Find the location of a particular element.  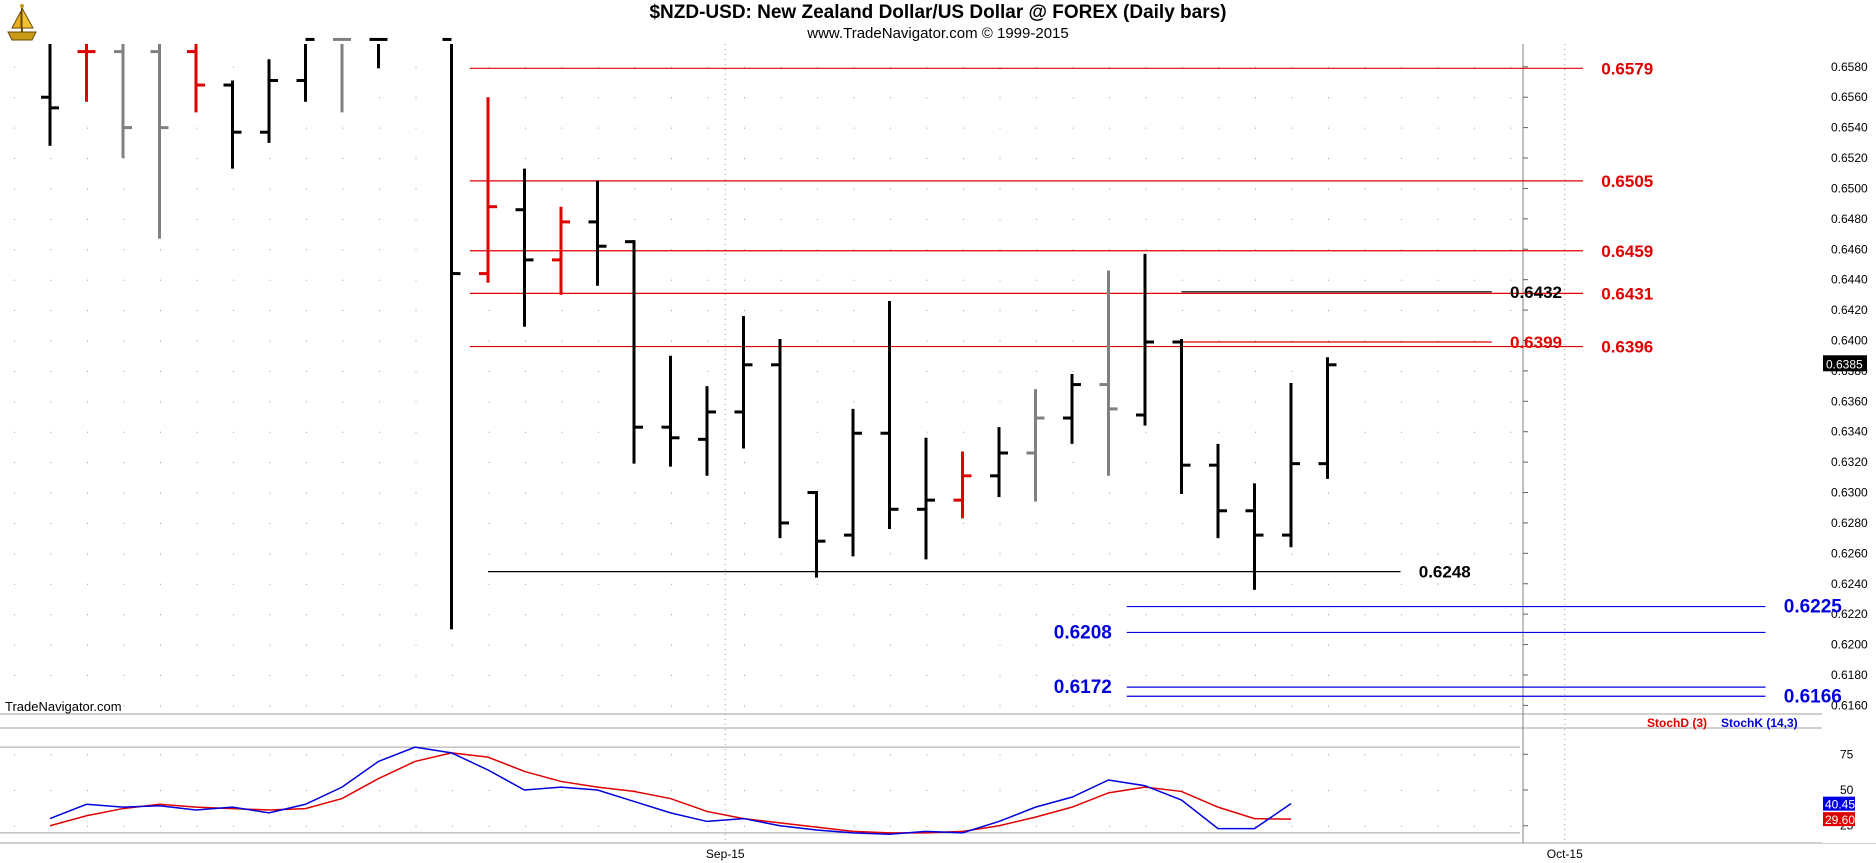

stoch-tick-label: 75 is located at coordinates (1847, 754).